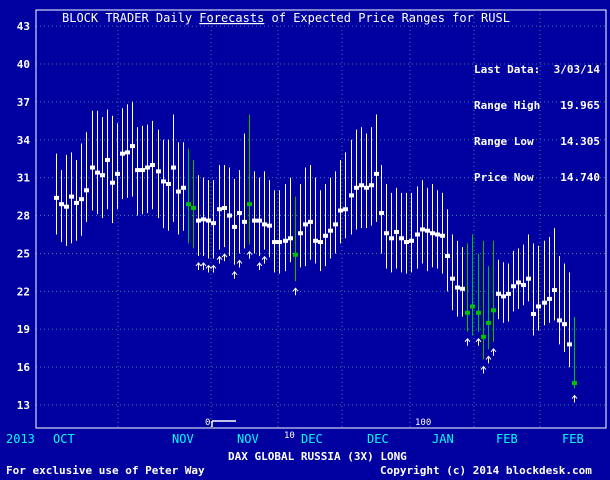 This screenshot has height=480, width=610. What do you see at coordinates (24, 178) in the screenshot?
I see `y-tick-label: 31` at bounding box center [24, 178].